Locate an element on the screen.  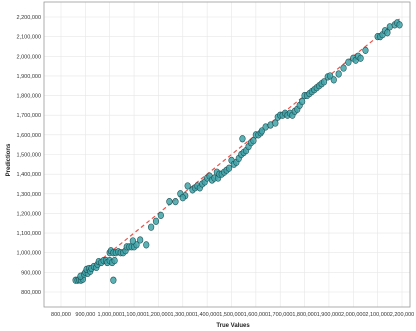
y-tick-label: 1,600,000 is located at coordinates (29, 136).